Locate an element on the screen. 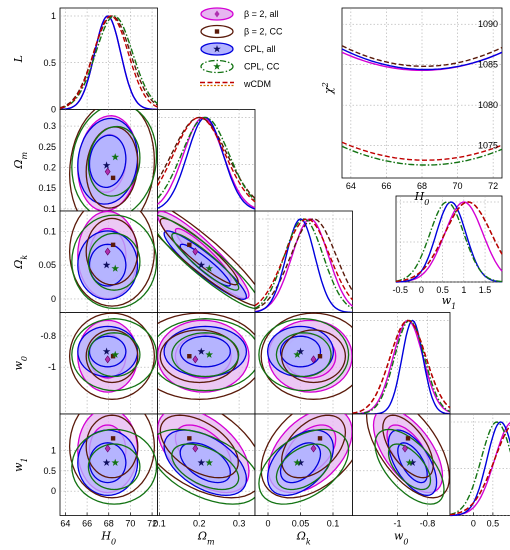  chi2-y-tick-label: 1075 is located at coordinates (488, 146).